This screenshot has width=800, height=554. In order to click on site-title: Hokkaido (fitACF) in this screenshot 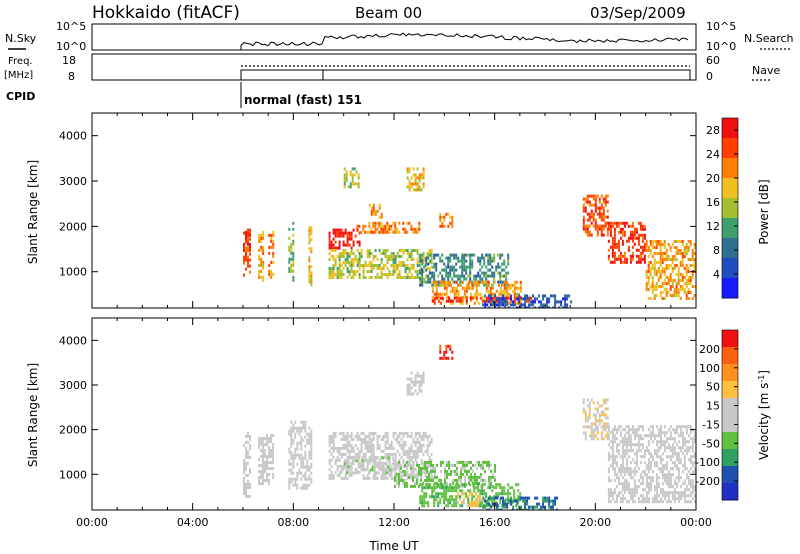, I will do `click(166, 13)`.